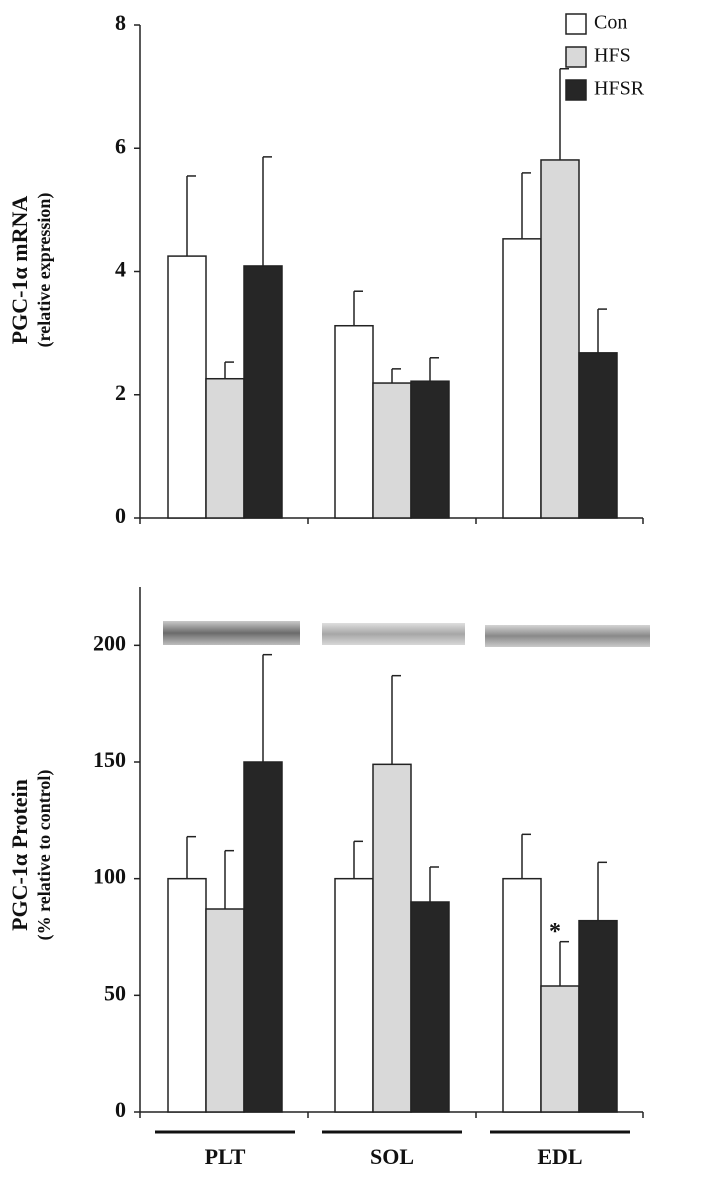 The height and width of the screenshot is (1180, 708). I want to click on legend-label: HFSR, so click(619, 89).